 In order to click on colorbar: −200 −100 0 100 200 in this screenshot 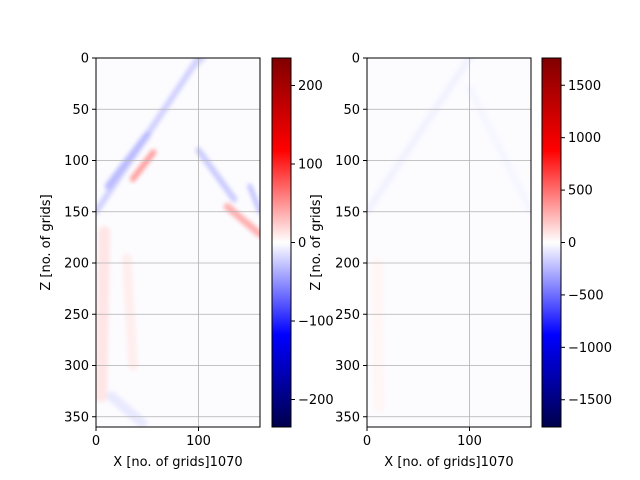, I will do `click(302, 242)`.